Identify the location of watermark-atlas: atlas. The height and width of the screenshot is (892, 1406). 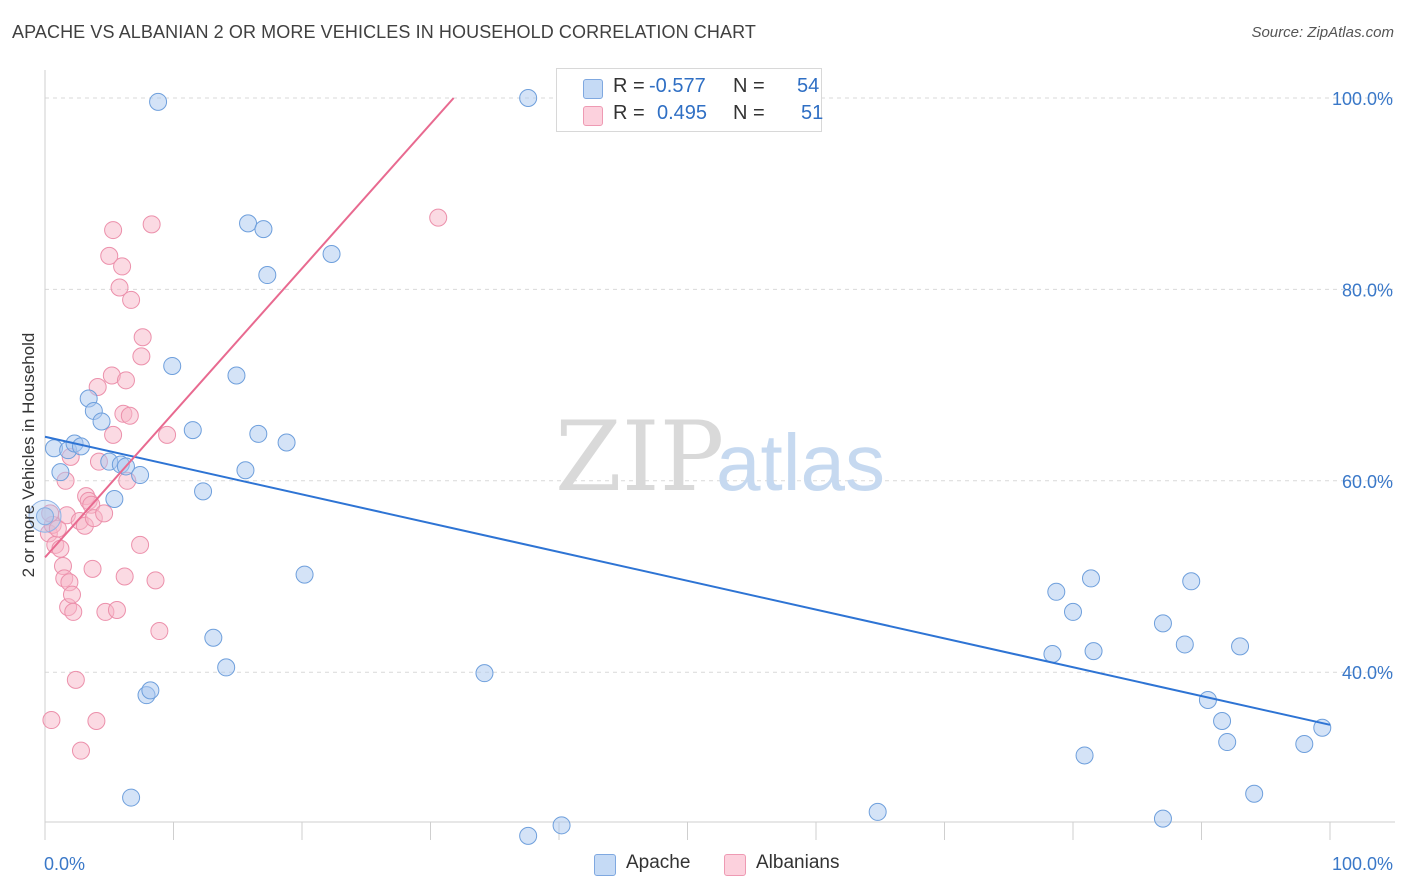
(800, 462).